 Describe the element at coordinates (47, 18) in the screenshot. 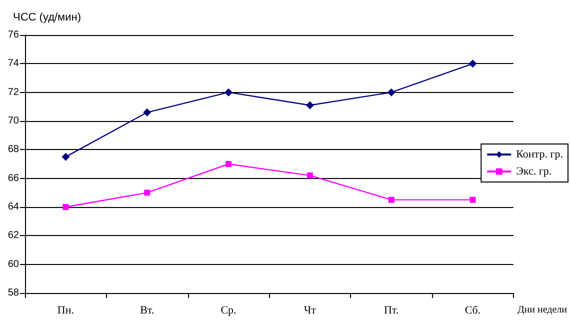

I see `y-axis-title: ЧСС (уд/мин)` at that location.